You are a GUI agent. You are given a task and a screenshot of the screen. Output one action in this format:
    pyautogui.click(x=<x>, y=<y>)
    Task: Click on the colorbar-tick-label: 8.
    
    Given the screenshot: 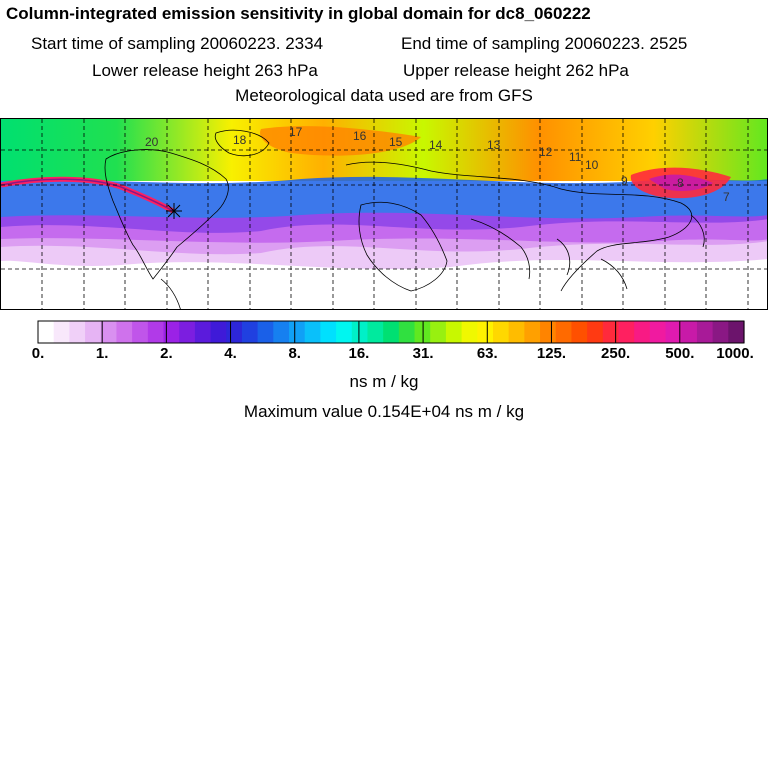 What is the action you would take?
    pyautogui.click(x=294, y=353)
    